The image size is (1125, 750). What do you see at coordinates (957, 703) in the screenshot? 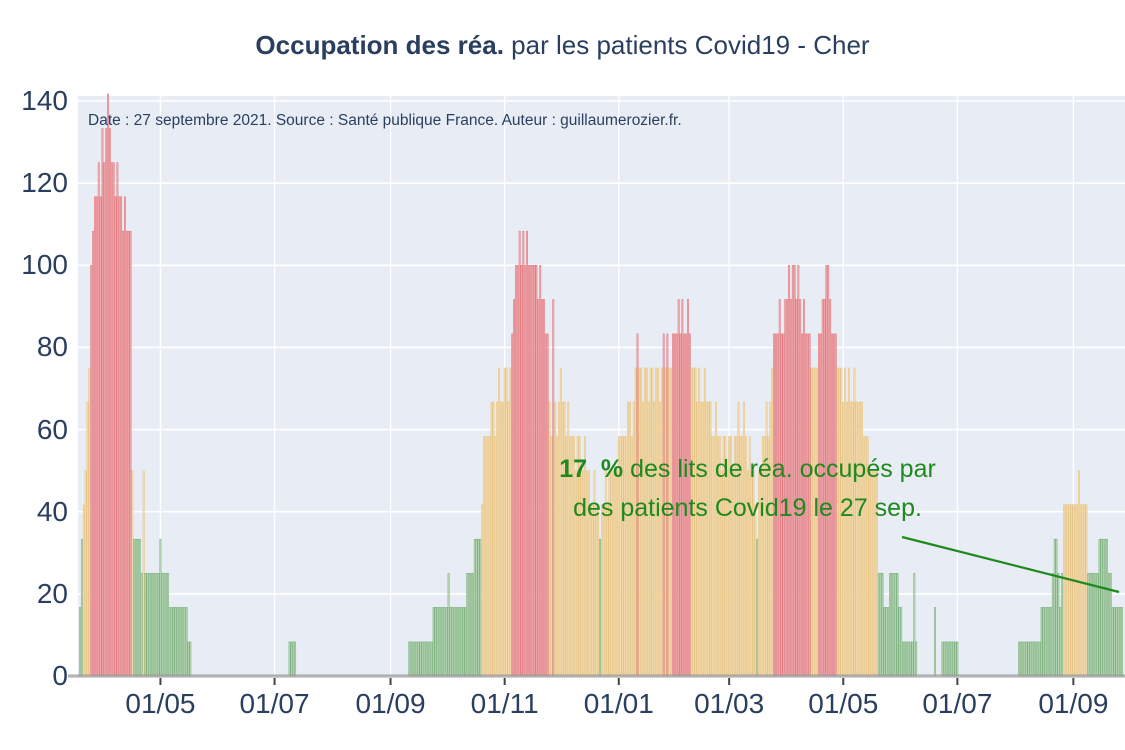
I see `x-axis-tick-label: 01/07` at bounding box center [957, 703].